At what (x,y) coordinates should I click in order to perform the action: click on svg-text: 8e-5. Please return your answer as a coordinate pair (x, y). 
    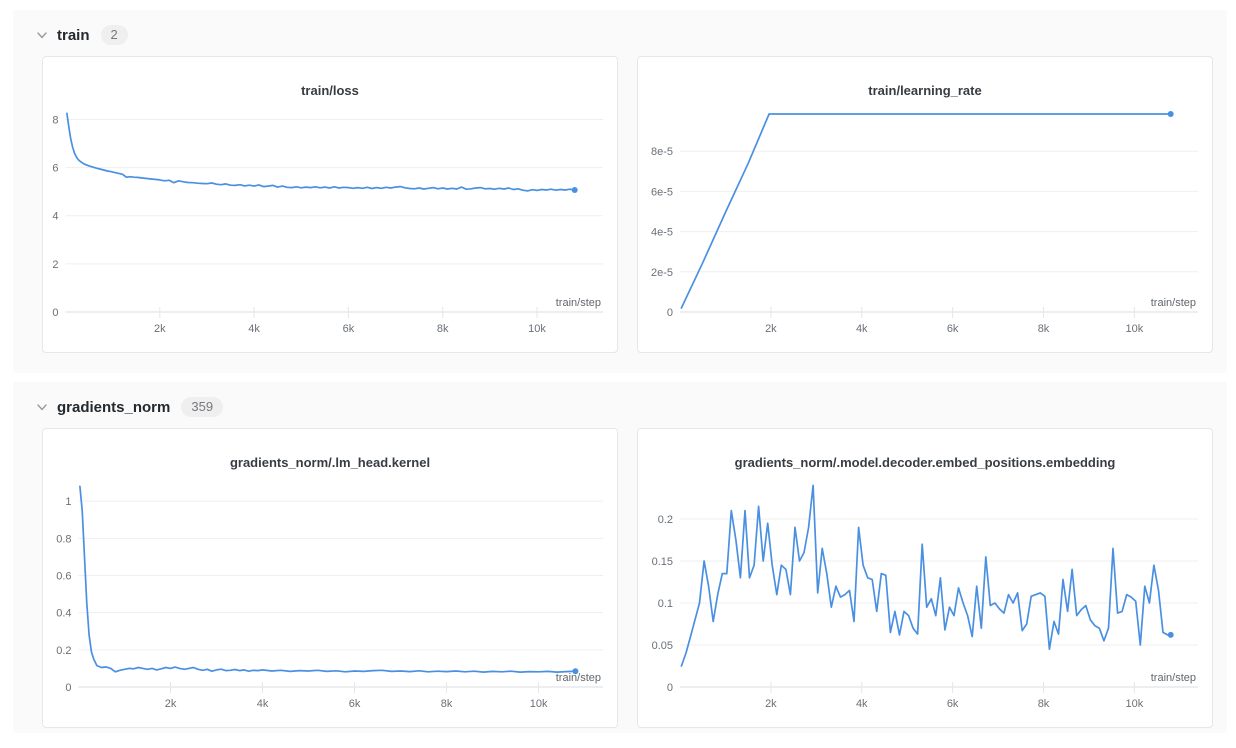
    Looking at the image, I should click on (662, 152).